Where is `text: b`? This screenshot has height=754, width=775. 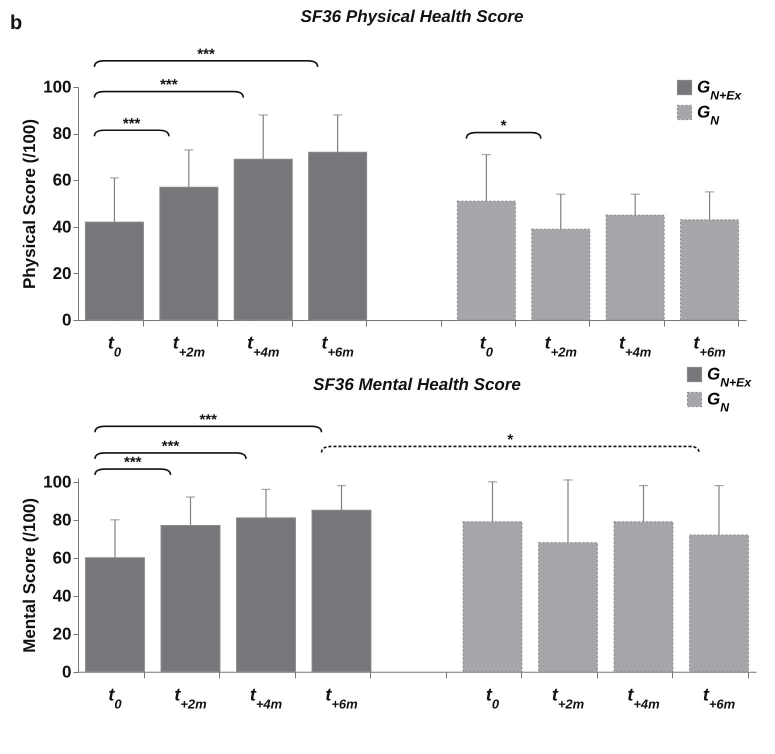
text: b is located at coordinates (16, 23).